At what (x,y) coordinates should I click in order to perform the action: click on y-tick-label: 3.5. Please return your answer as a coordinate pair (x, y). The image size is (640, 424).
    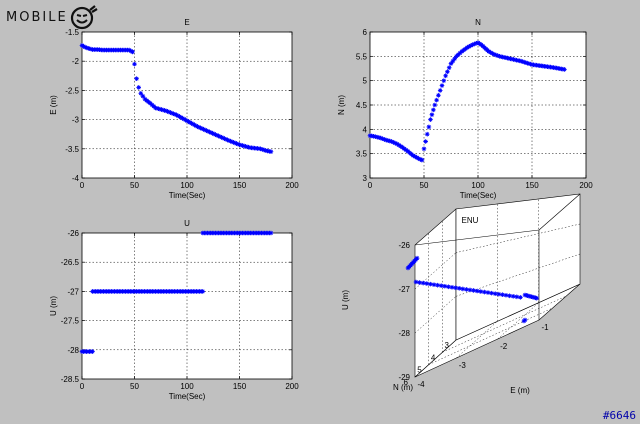
    Looking at the image, I should click on (362, 154).